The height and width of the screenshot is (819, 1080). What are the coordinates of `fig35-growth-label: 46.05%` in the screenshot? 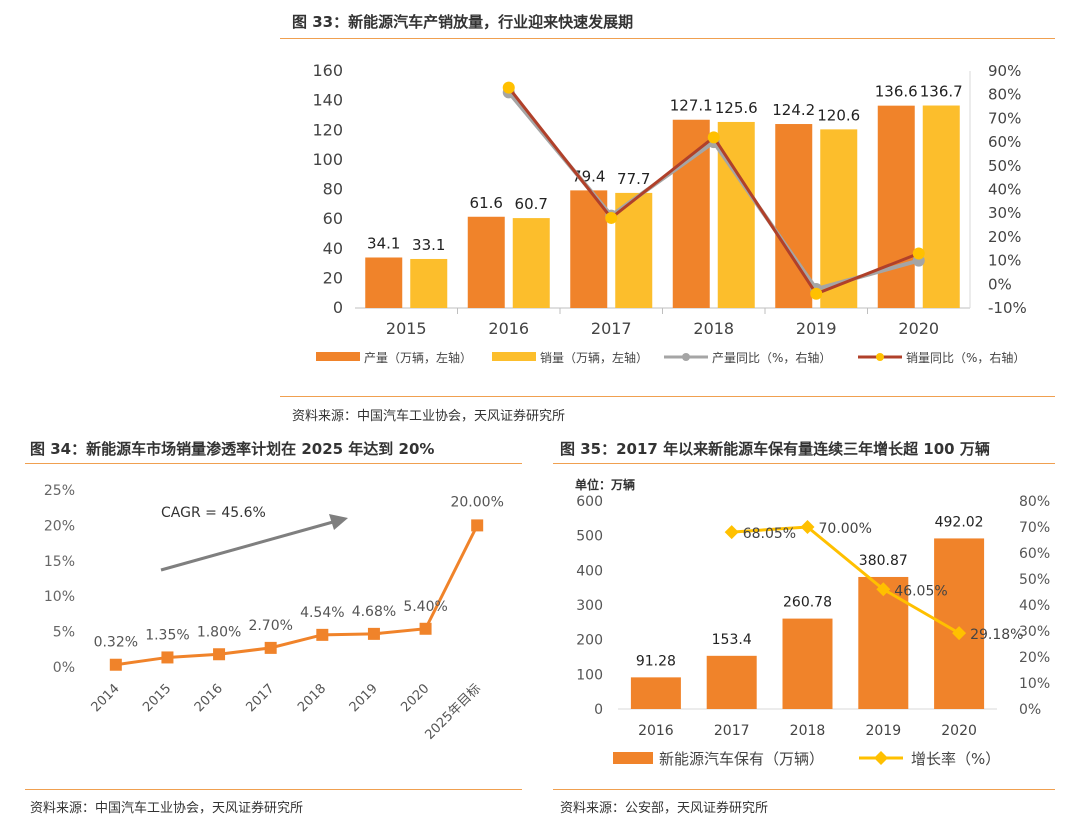 It's located at (920, 591).